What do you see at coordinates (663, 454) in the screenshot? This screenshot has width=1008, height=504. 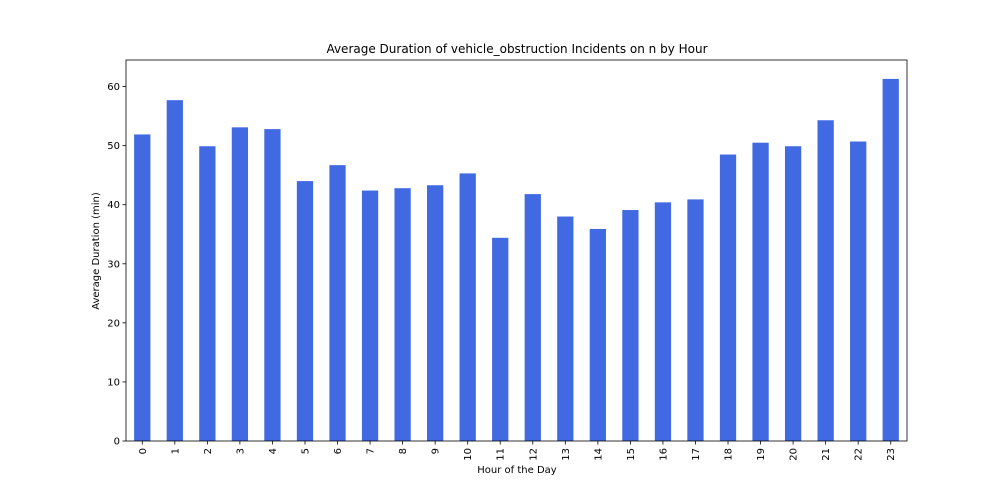 I see `x-tick-label: 16` at bounding box center [663, 454].